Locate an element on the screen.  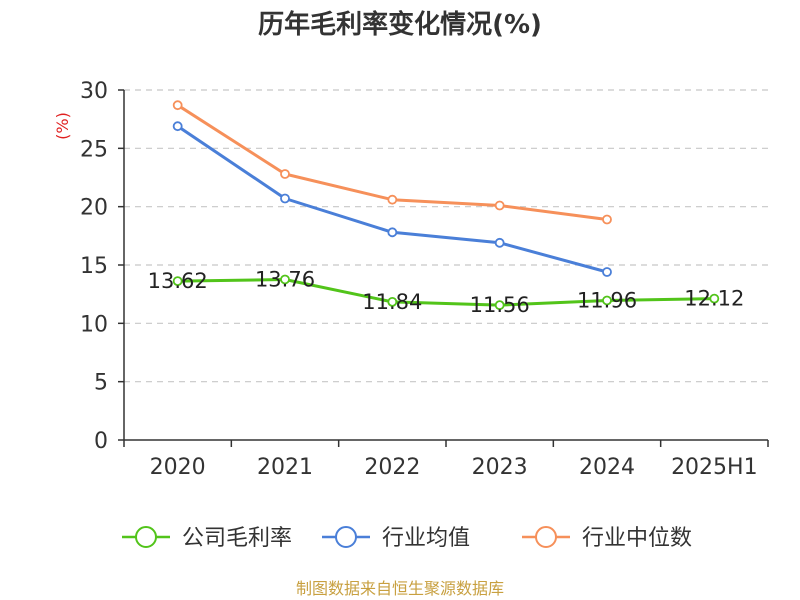
y-tick-label: 25 is located at coordinates (94, 149).